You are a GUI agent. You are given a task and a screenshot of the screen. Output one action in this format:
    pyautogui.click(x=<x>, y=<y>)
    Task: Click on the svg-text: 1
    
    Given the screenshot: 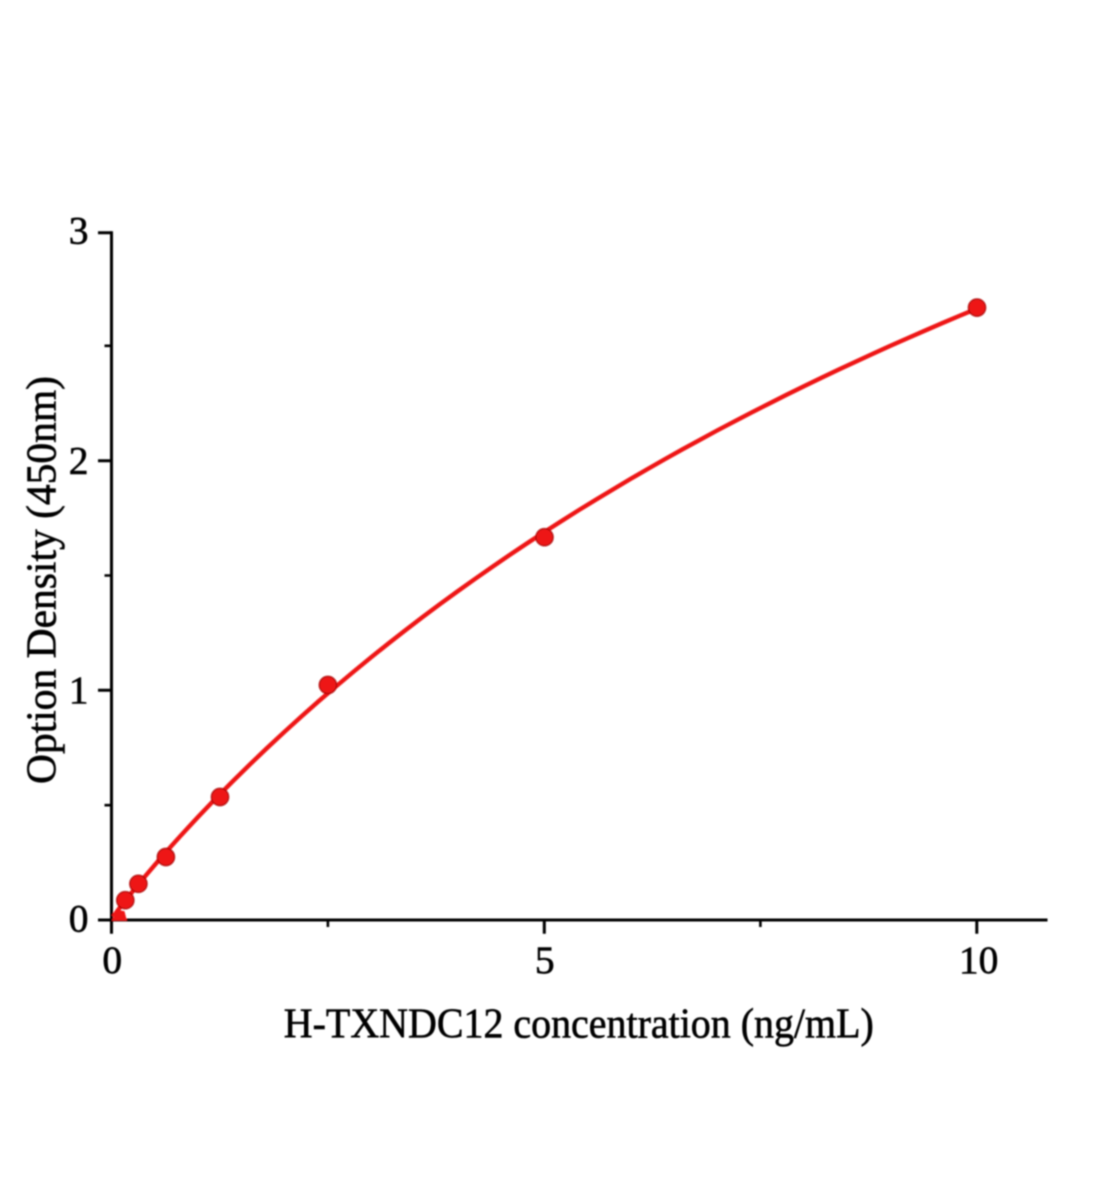 What is the action you would take?
    pyautogui.click(x=79, y=690)
    